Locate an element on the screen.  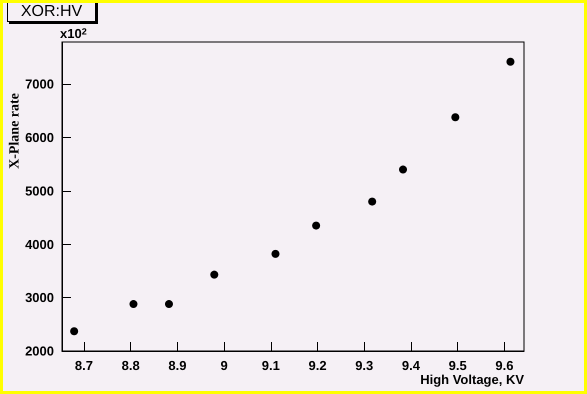
y-tick-label: 4000 is located at coordinates (39, 244).